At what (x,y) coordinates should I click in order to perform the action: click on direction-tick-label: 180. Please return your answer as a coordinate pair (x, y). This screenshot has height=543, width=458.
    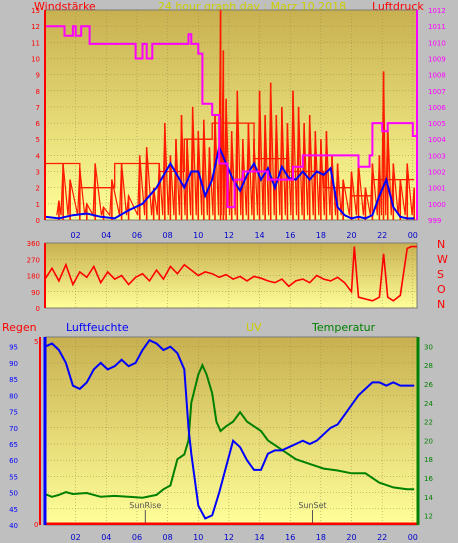
    Looking at the image, I should click on (33, 277).